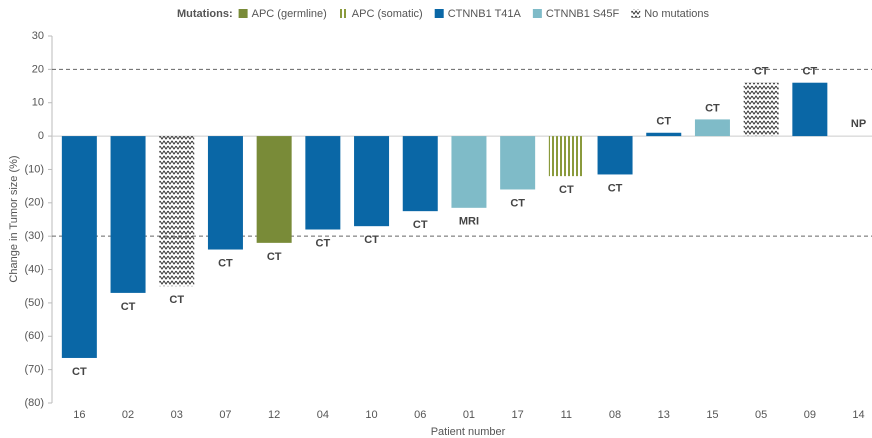  Describe the element at coordinates (34, 203) in the screenshot. I see `y-tick-label: (20)` at that location.